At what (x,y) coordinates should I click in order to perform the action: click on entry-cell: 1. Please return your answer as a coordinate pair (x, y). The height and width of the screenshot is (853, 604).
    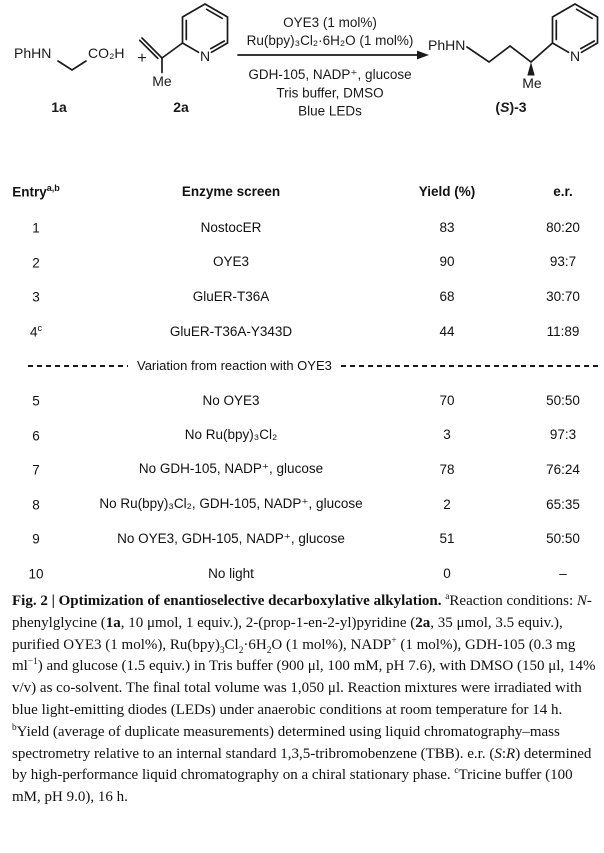
    Looking at the image, I should click on (36, 228).